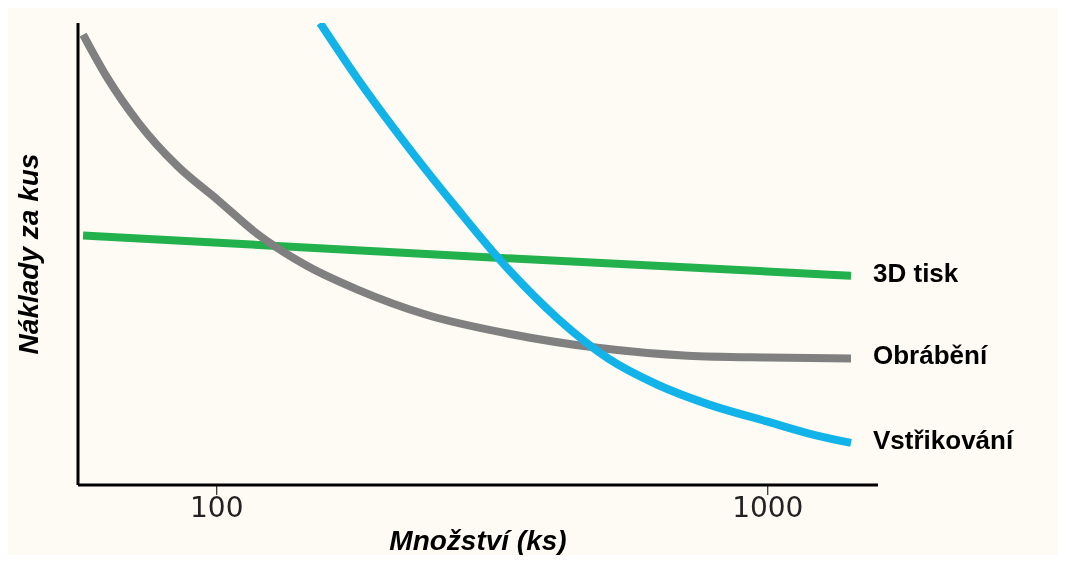 The width and height of the screenshot is (1066, 563). I want to click on series-label: Obrábění, so click(930, 355).